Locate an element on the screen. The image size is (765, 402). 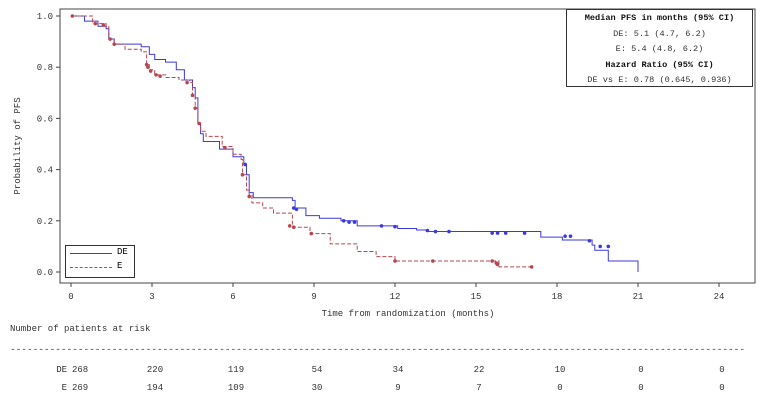
de-median: DE: 5.1 (4.7, 6.2) is located at coordinates (659, 33).